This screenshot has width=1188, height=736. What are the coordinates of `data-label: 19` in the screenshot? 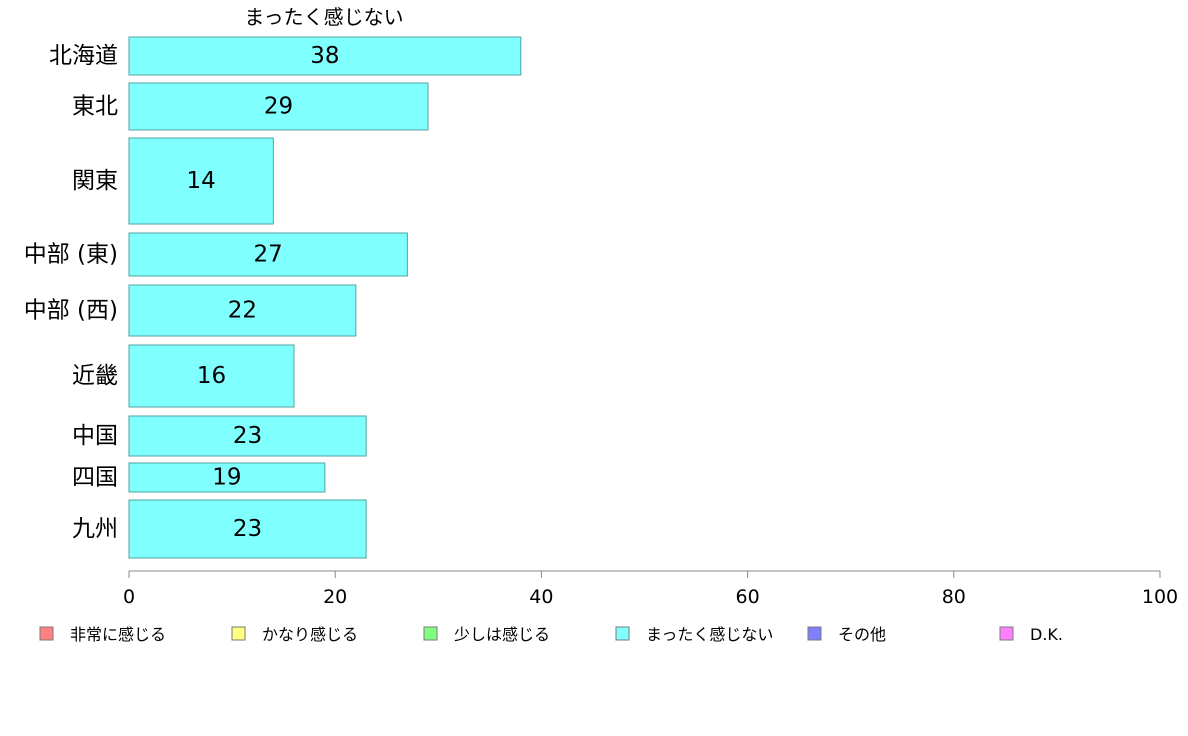 It's located at (226, 478).